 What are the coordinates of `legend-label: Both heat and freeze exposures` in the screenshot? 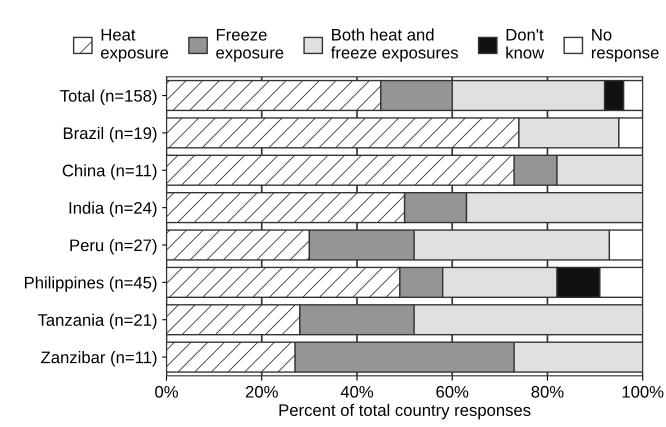 It's located at (394, 45).